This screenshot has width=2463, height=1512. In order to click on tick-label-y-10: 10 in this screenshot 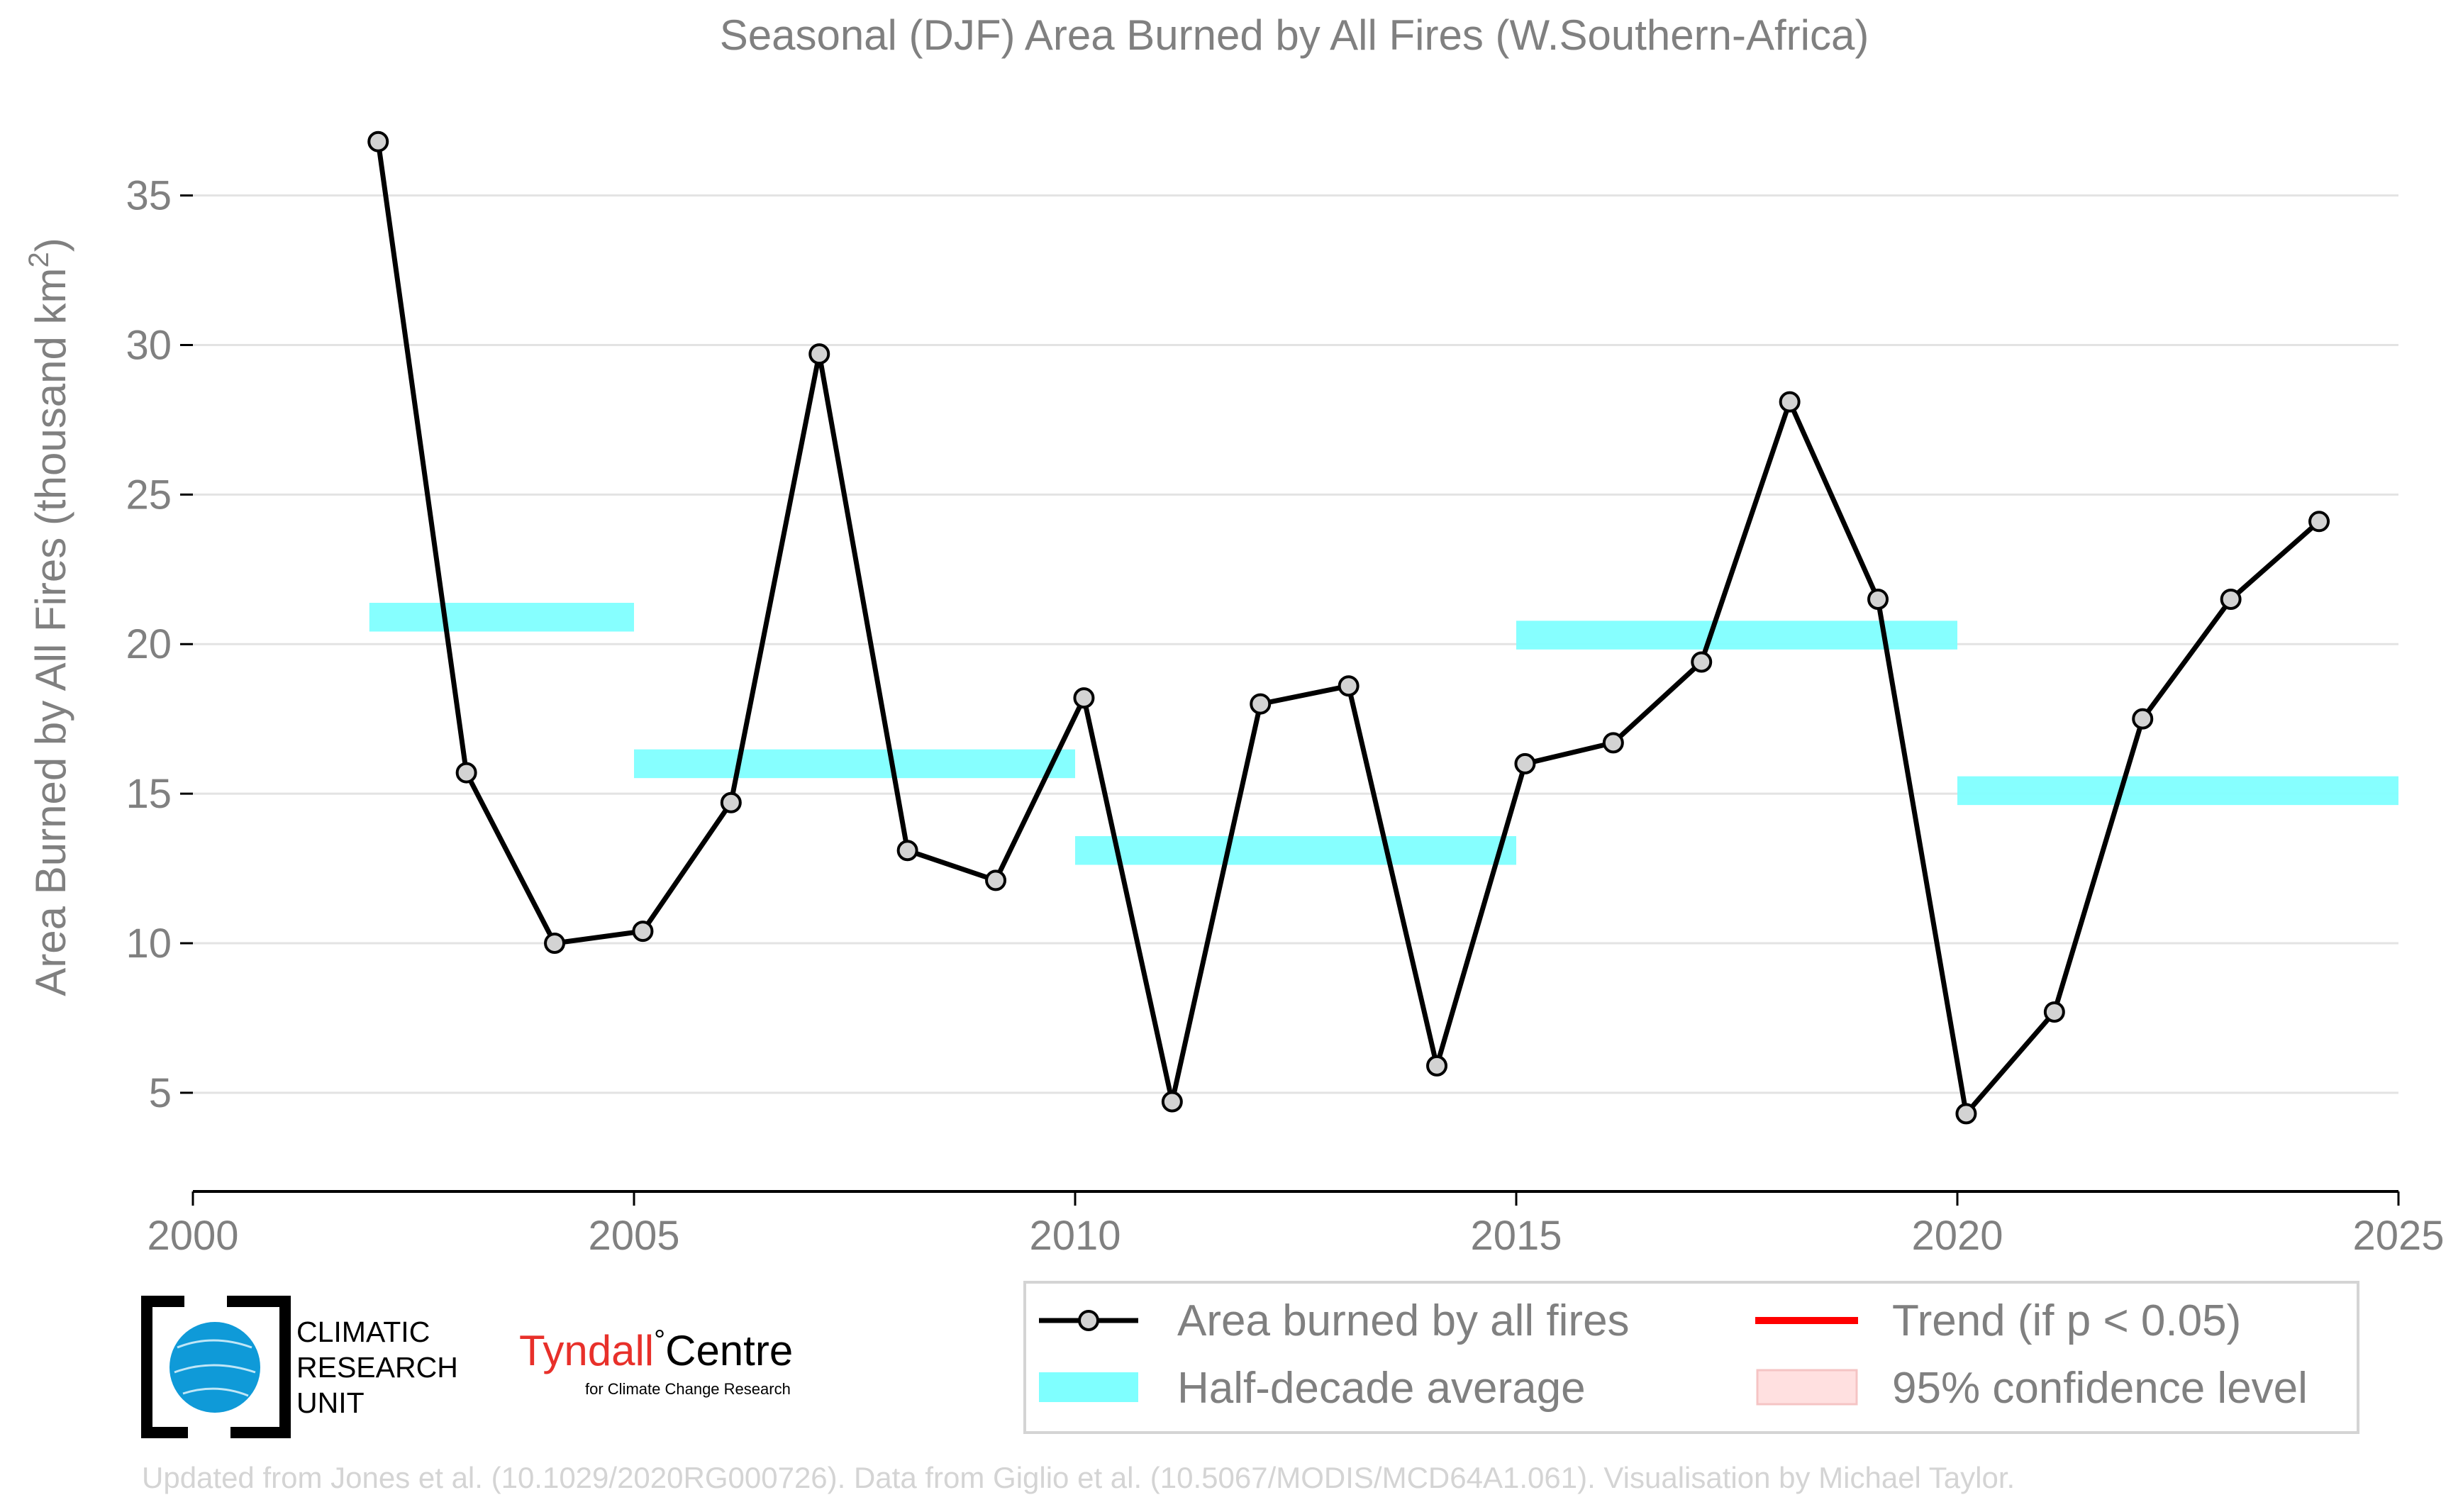, I will do `click(149, 944)`.